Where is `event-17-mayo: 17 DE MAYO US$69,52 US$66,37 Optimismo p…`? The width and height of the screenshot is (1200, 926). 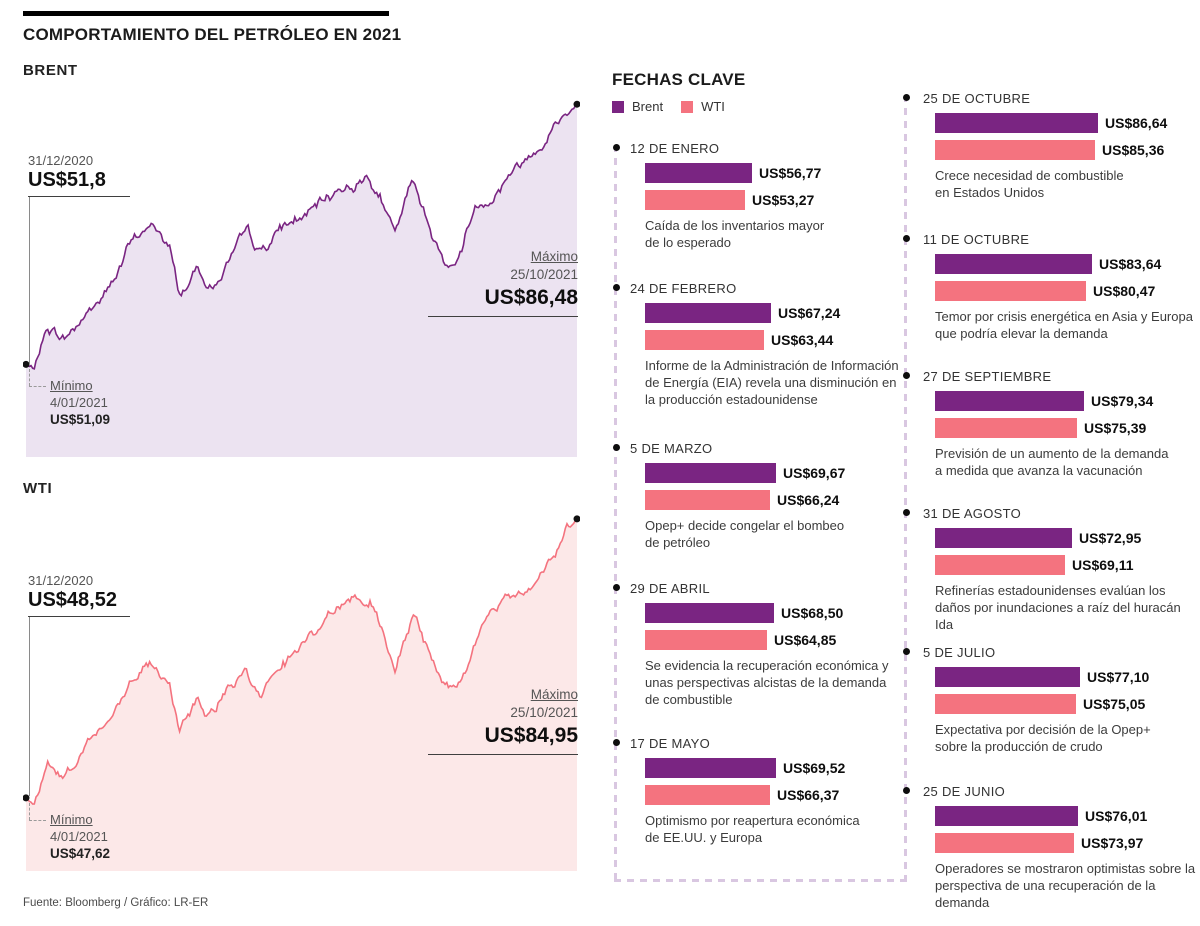 event-17-mayo: 17 DE MAYO US$69,52 US$66,37 Optimismo p… is located at coordinates (762, 791).